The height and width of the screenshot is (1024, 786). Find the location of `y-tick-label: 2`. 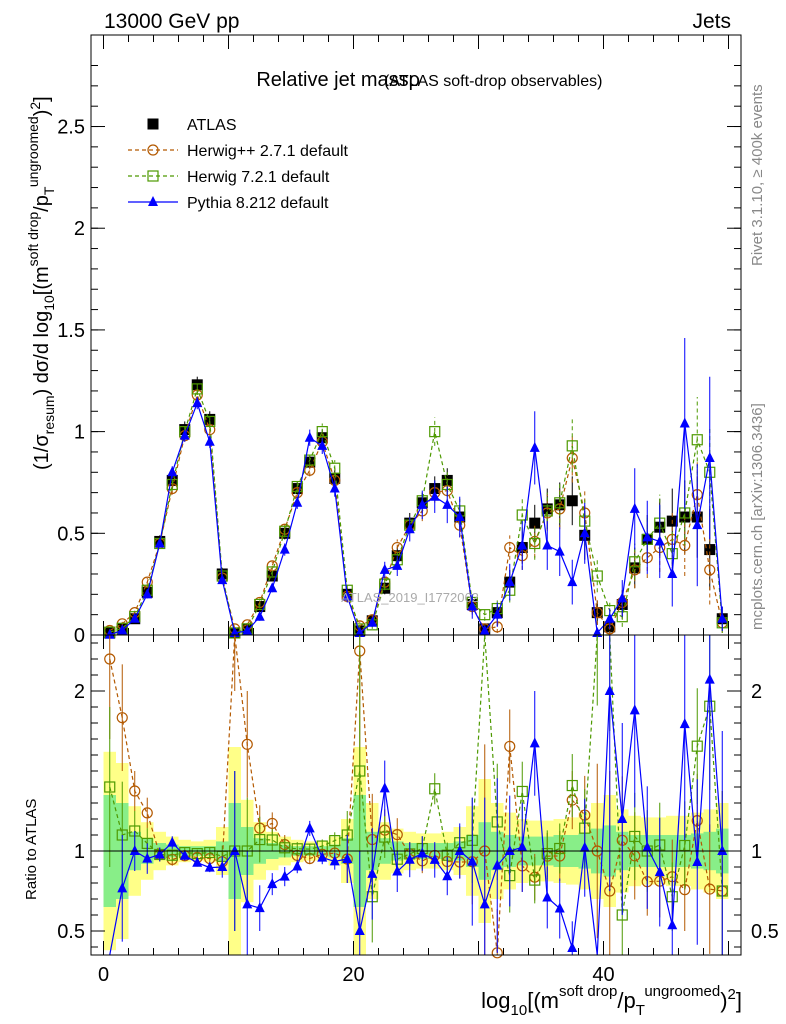

y-tick-label: 2 is located at coordinates (79, 229).